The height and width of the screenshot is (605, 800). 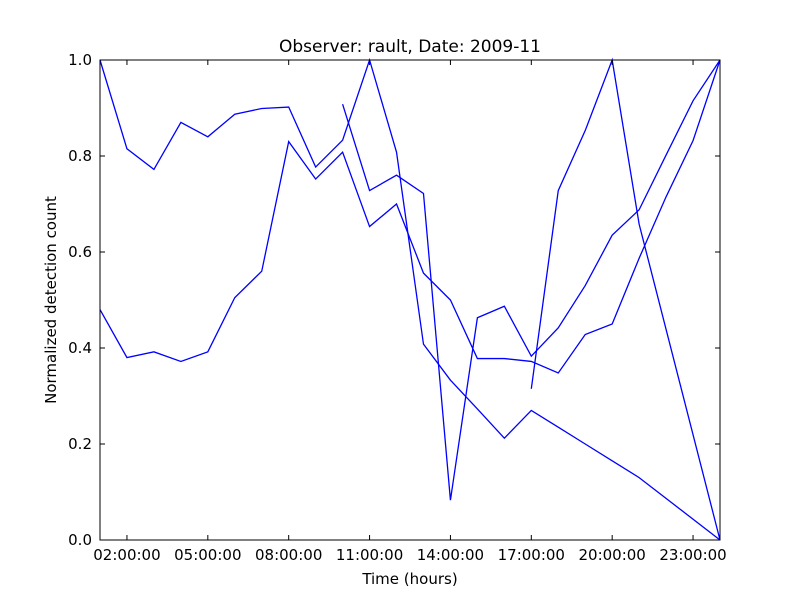 I want to click on x-tick-label: 08:00:00, so click(x=288, y=555).